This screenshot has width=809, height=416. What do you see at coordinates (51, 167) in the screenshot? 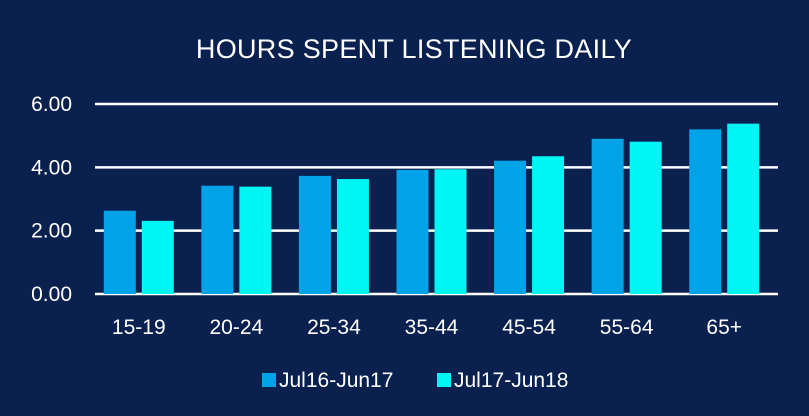
I see `y-tick-label: 4.00` at bounding box center [51, 167].